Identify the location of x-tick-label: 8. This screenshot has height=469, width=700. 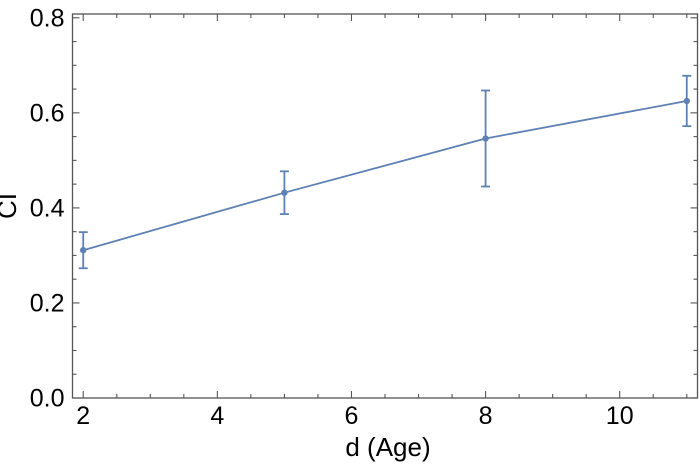
(486, 416).